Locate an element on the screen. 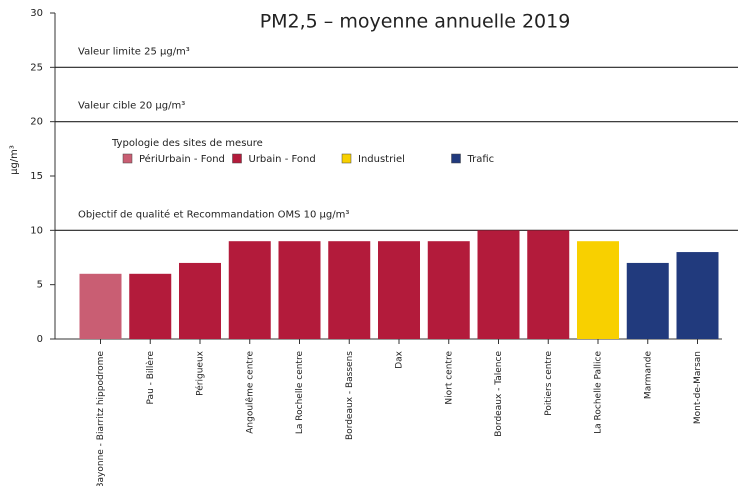 This screenshot has width=738, height=486. reference-label: Valeur limite 25 µg/m³ is located at coordinates (134, 51).